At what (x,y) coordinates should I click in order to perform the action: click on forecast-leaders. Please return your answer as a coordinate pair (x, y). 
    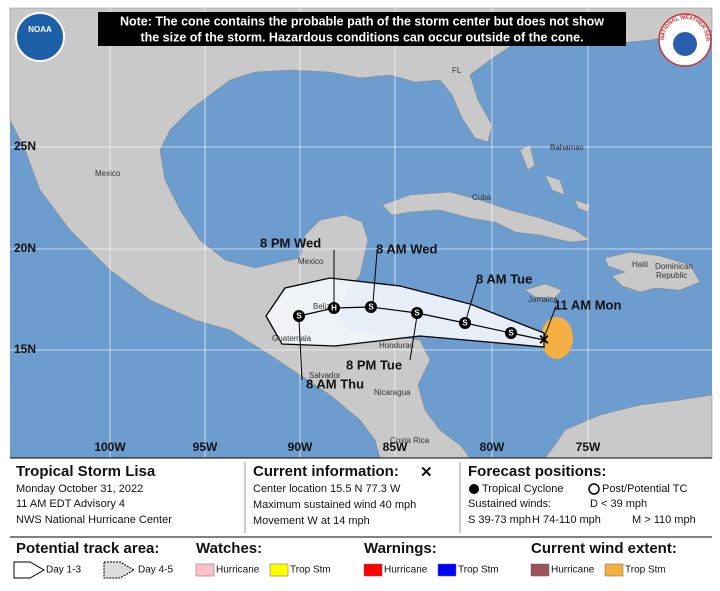
    Looking at the image, I should click on (427, 315).